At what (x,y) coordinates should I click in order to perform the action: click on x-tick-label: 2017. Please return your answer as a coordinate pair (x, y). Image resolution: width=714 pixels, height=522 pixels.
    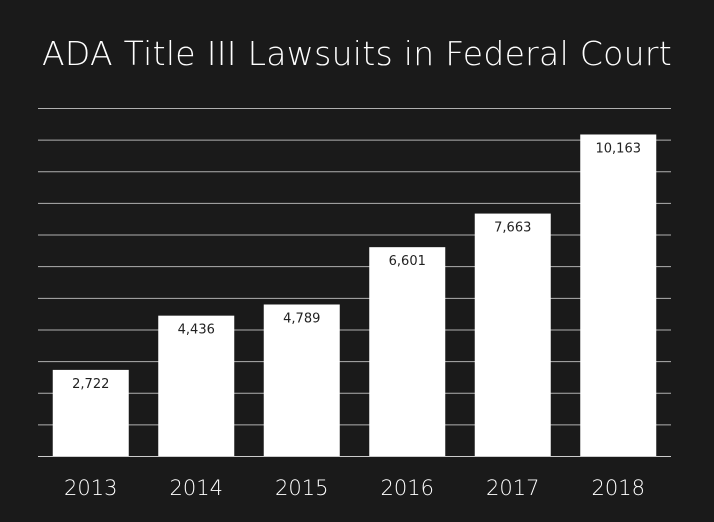
    Looking at the image, I should click on (512, 488).